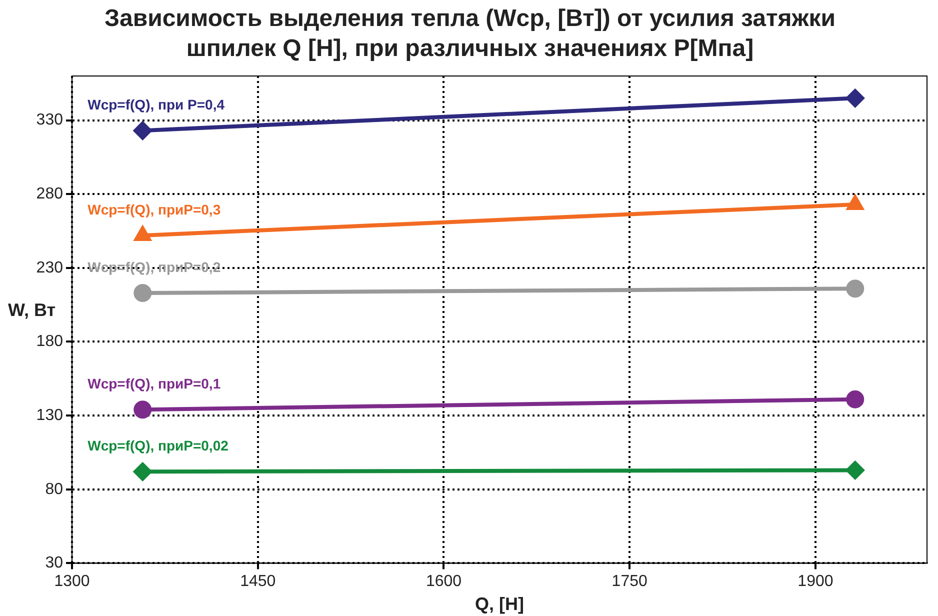 This screenshot has height=616, width=938. What do you see at coordinates (154, 266) in the screenshot?
I see `series-label: Wcp=f(Q), приP=0,2` at bounding box center [154, 266].